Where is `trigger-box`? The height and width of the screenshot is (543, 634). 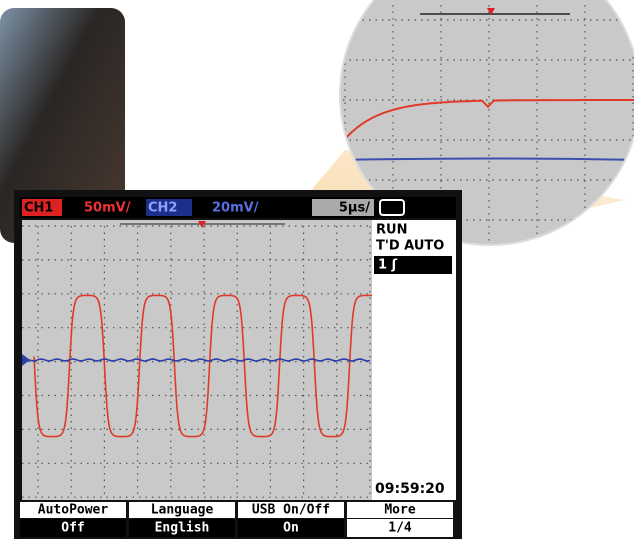 trigger-box is located at coordinates (413, 265).